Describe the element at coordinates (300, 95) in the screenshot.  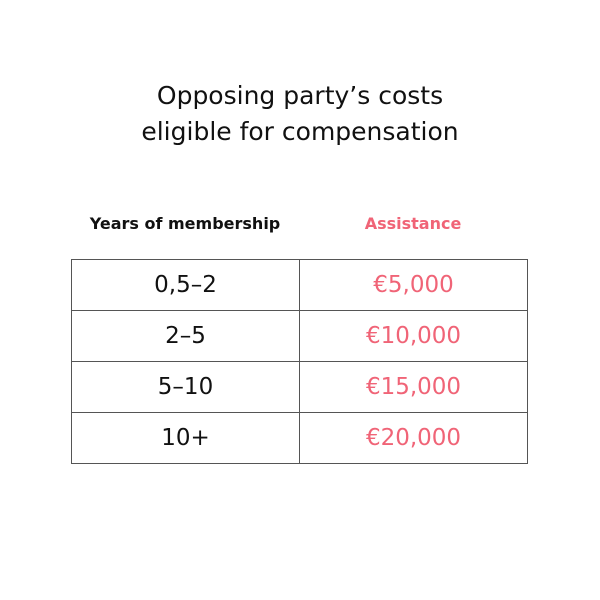
I see `title-line: Opposing party’s costs` at that location.